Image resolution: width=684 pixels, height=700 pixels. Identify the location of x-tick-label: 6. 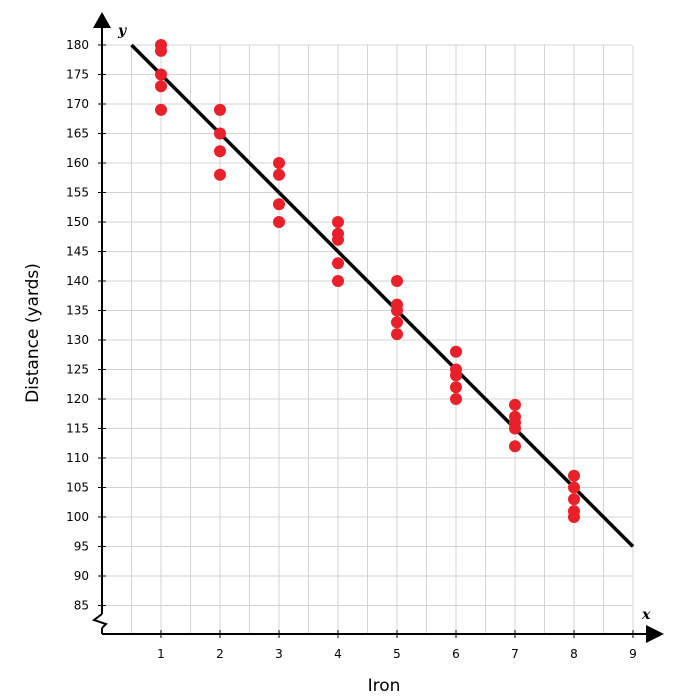
(456, 654).